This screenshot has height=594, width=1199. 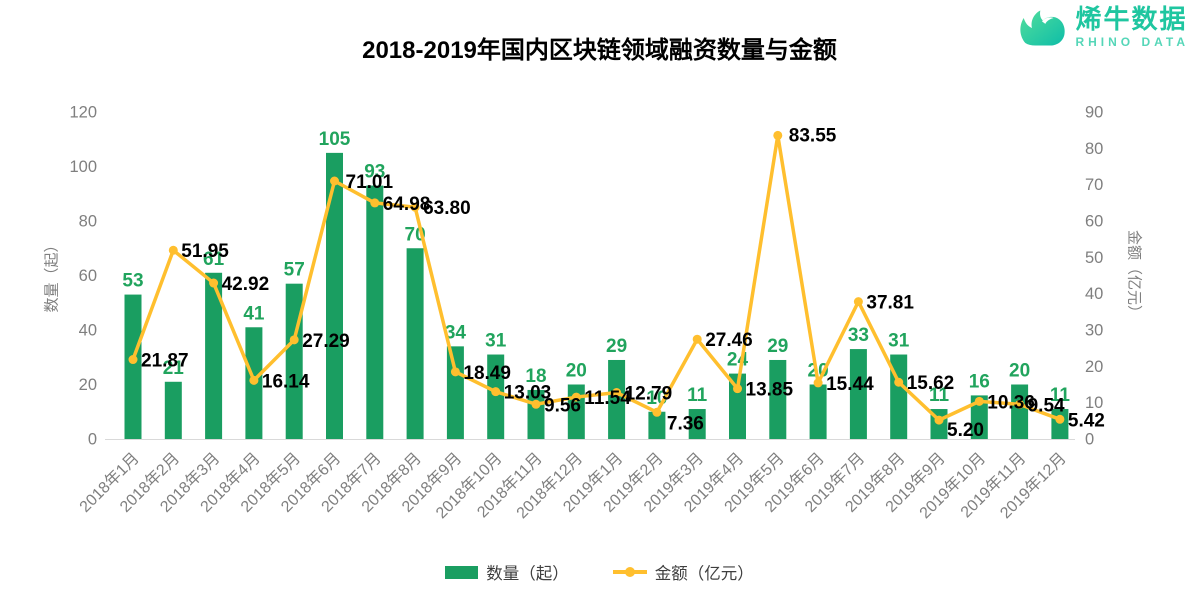 I want to click on line-swatch-dot, so click(x=629, y=572).